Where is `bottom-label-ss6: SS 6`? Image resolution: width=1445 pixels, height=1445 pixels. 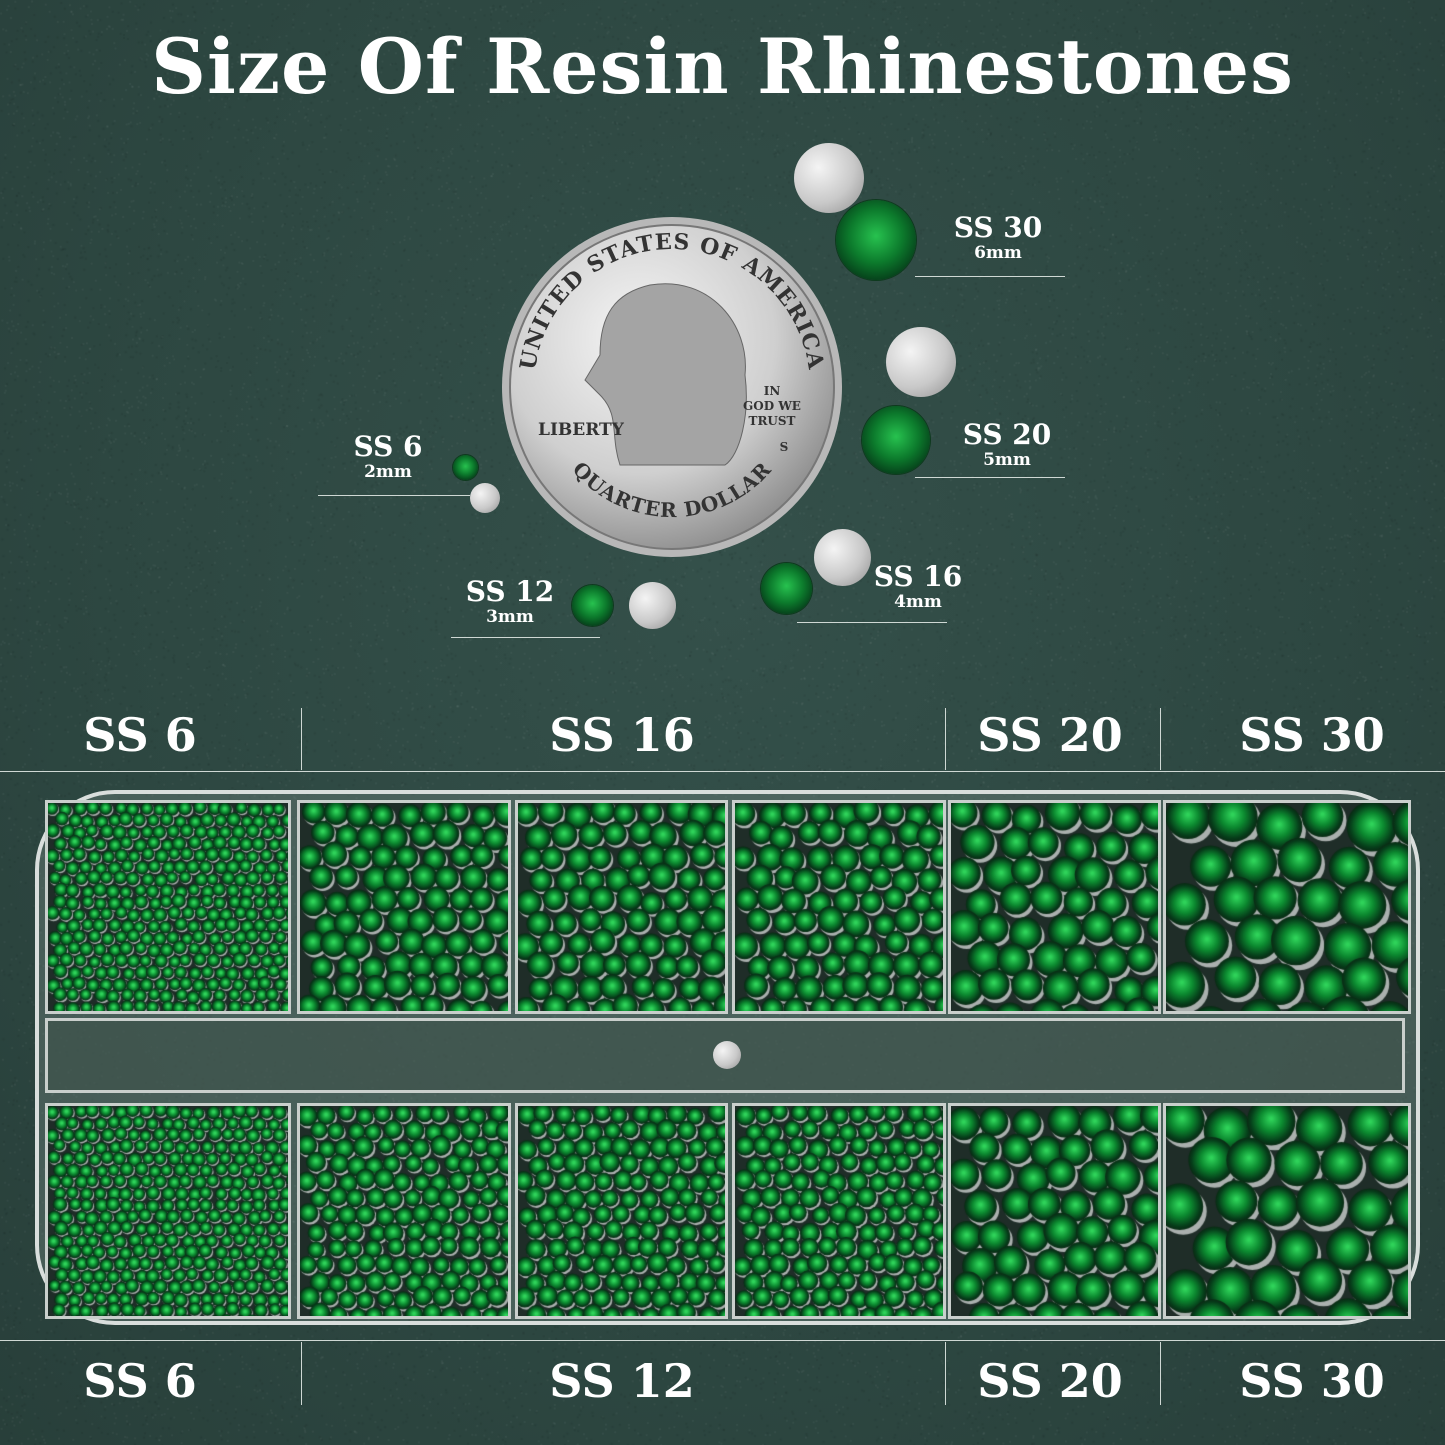
bottom-label-ss6: SS 6 is located at coordinates (140, 1381).